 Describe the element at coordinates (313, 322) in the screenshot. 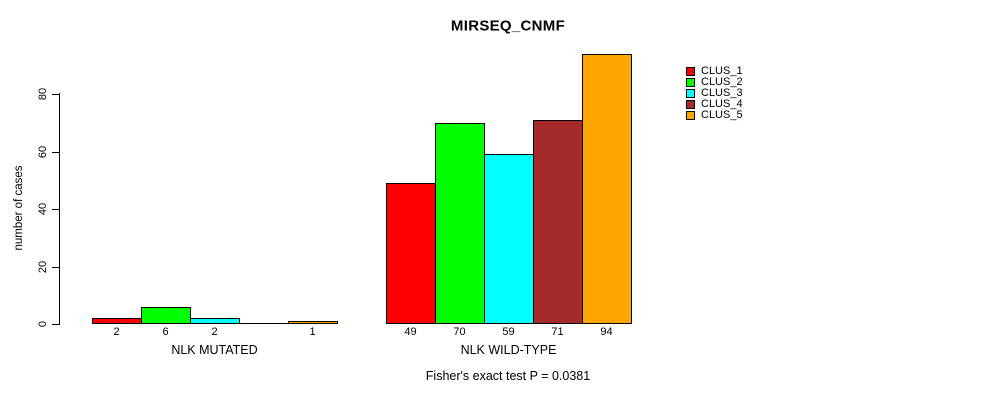

I see `bar-CLUS_5-nlk-mutated` at that location.